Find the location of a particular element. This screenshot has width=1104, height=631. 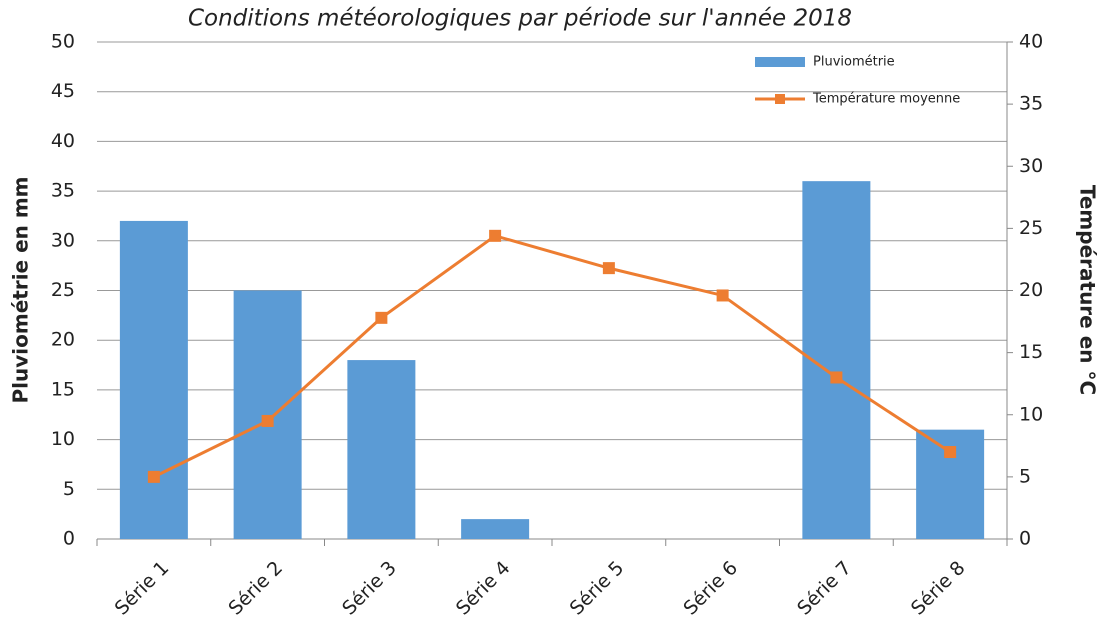

y2-tick-label: 40 is located at coordinates (1031, 42).